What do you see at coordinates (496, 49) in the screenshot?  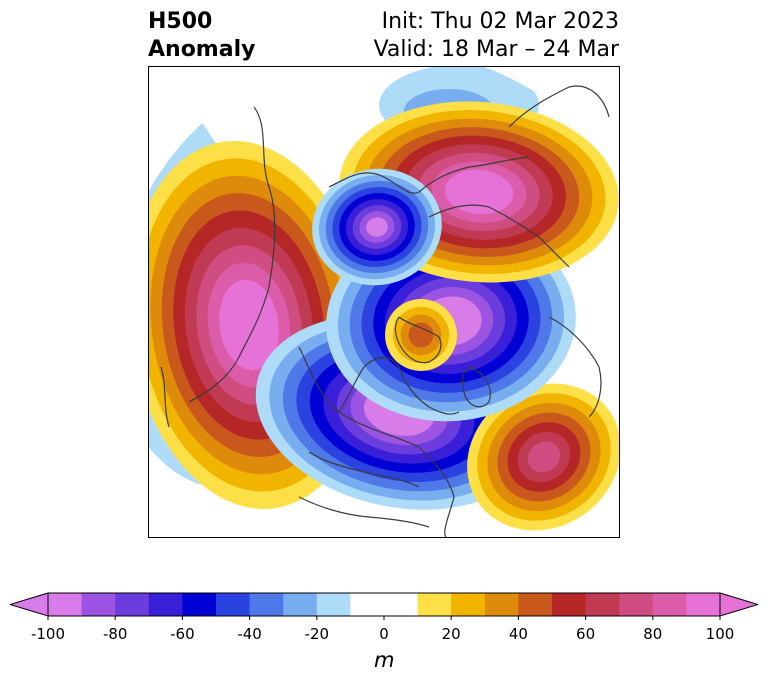 I see `valid-range: Valid: 18 Mar – 24 Mar` at bounding box center [496, 49].